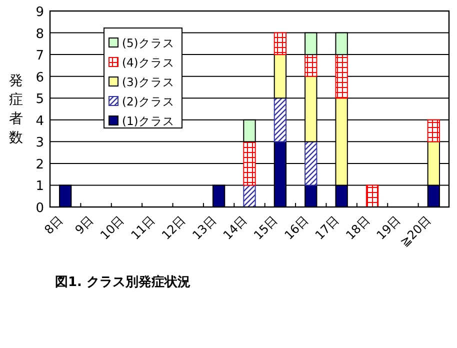  I want to click on x-tick-label: 17日, so click(327, 227).